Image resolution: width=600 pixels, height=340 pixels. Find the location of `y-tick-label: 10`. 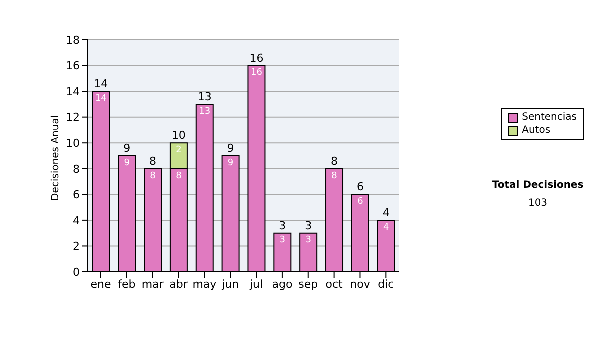

y-tick-label: 10 is located at coordinates (73, 143).